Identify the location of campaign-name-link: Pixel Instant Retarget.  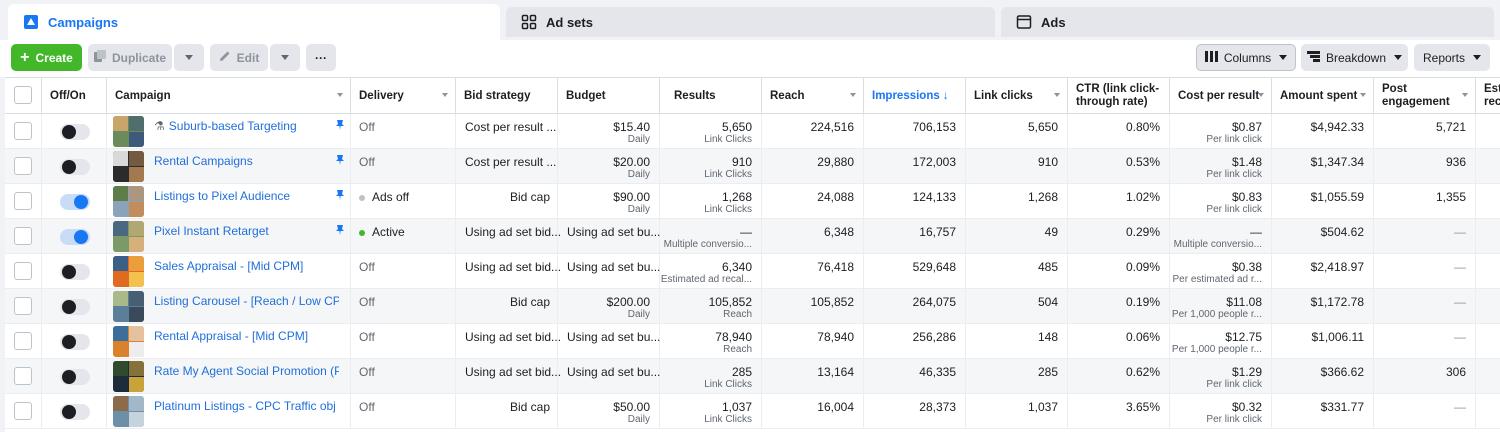
(246, 231).